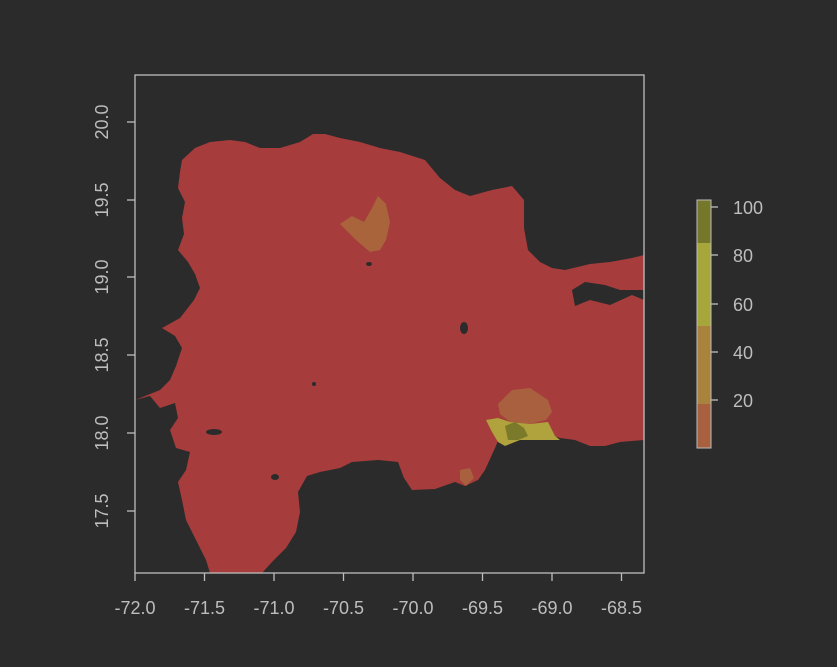 The width and height of the screenshot is (837, 667). Describe the element at coordinates (516, 431) in the screenshot. I see `hotspot-santo-domingo-core` at that location.